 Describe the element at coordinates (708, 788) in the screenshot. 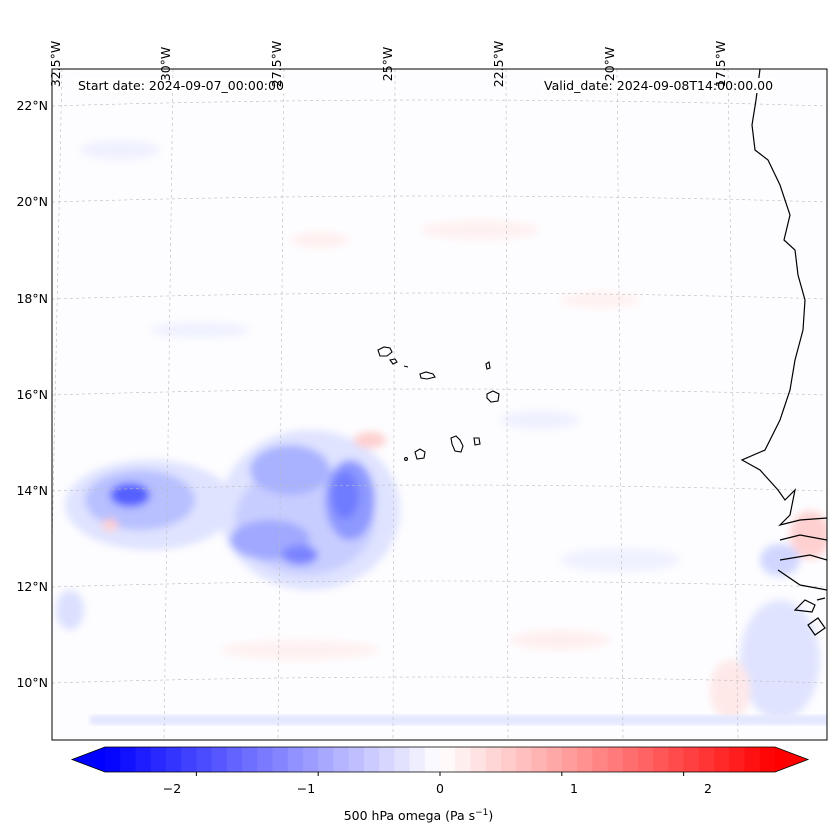

I see `colorbar-tick-label: 2` at that location.